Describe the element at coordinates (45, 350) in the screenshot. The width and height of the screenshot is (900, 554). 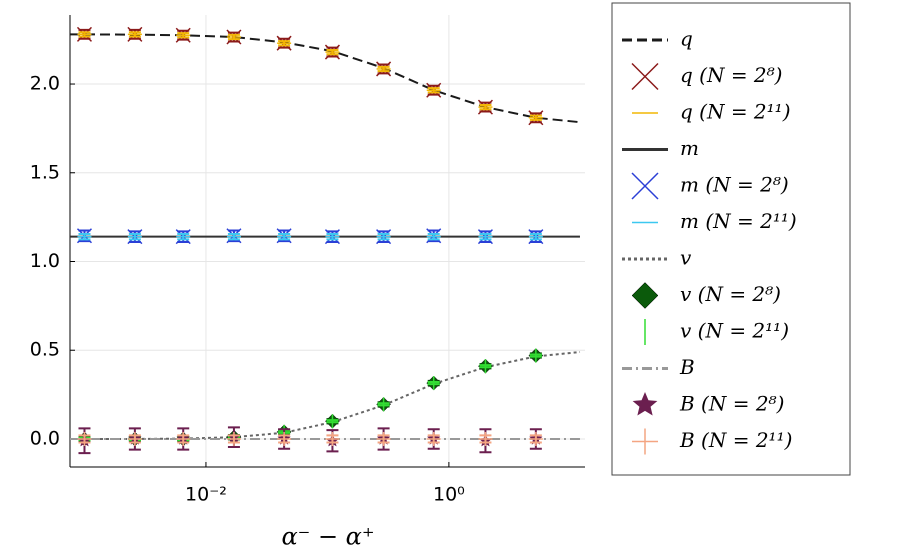
I see `y-tick-label: 0.5` at that location.